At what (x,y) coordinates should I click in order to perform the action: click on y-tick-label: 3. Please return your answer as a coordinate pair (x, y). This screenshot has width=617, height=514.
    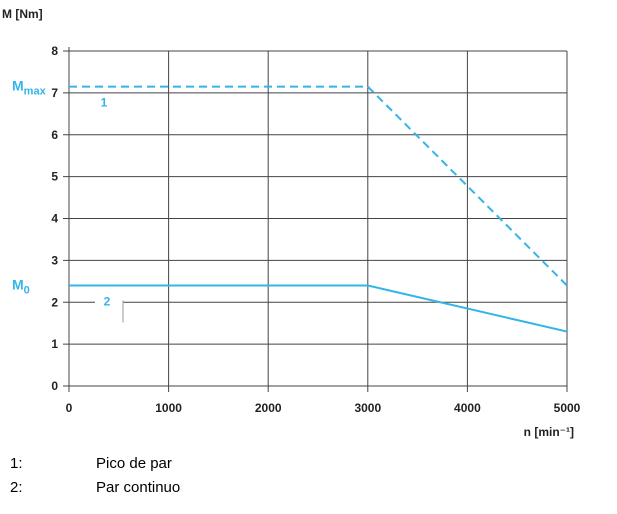
    Looking at the image, I should click on (54, 260).